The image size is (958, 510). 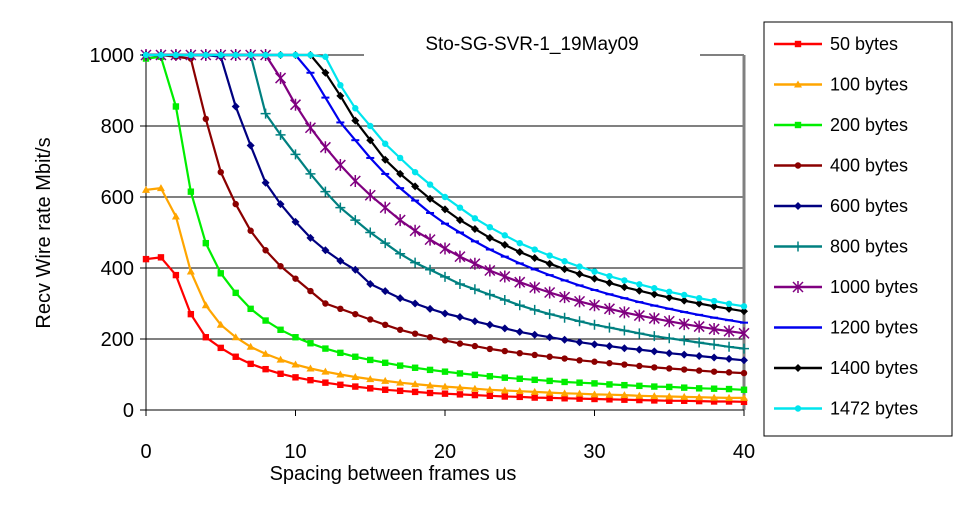 What do you see at coordinates (128, 411) in the screenshot?
I see `y-tick-label: 0` at bounding box center [128, 411].